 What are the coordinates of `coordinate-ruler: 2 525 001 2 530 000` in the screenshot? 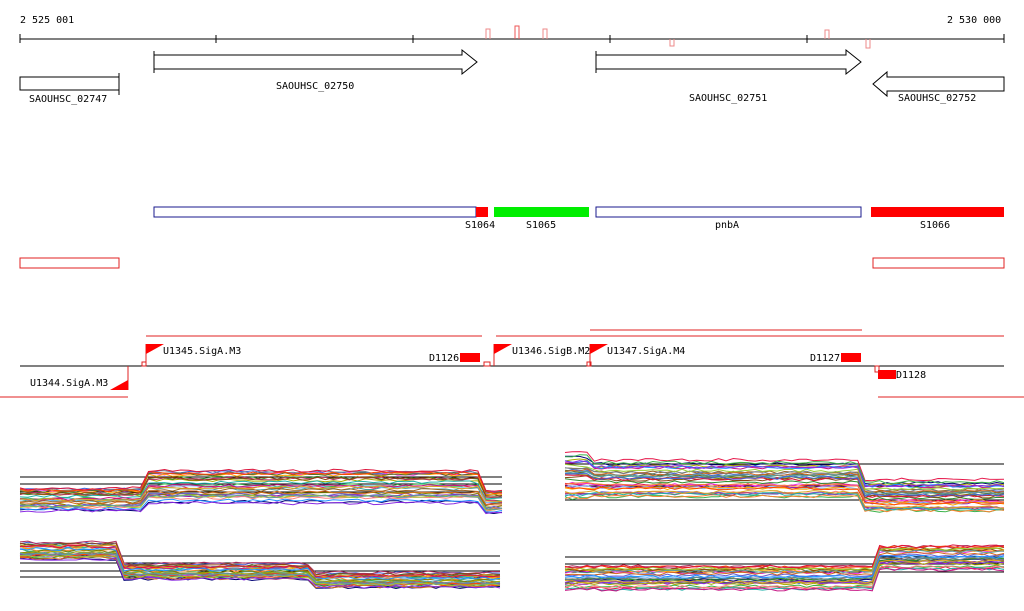 It's located at (512, 32).